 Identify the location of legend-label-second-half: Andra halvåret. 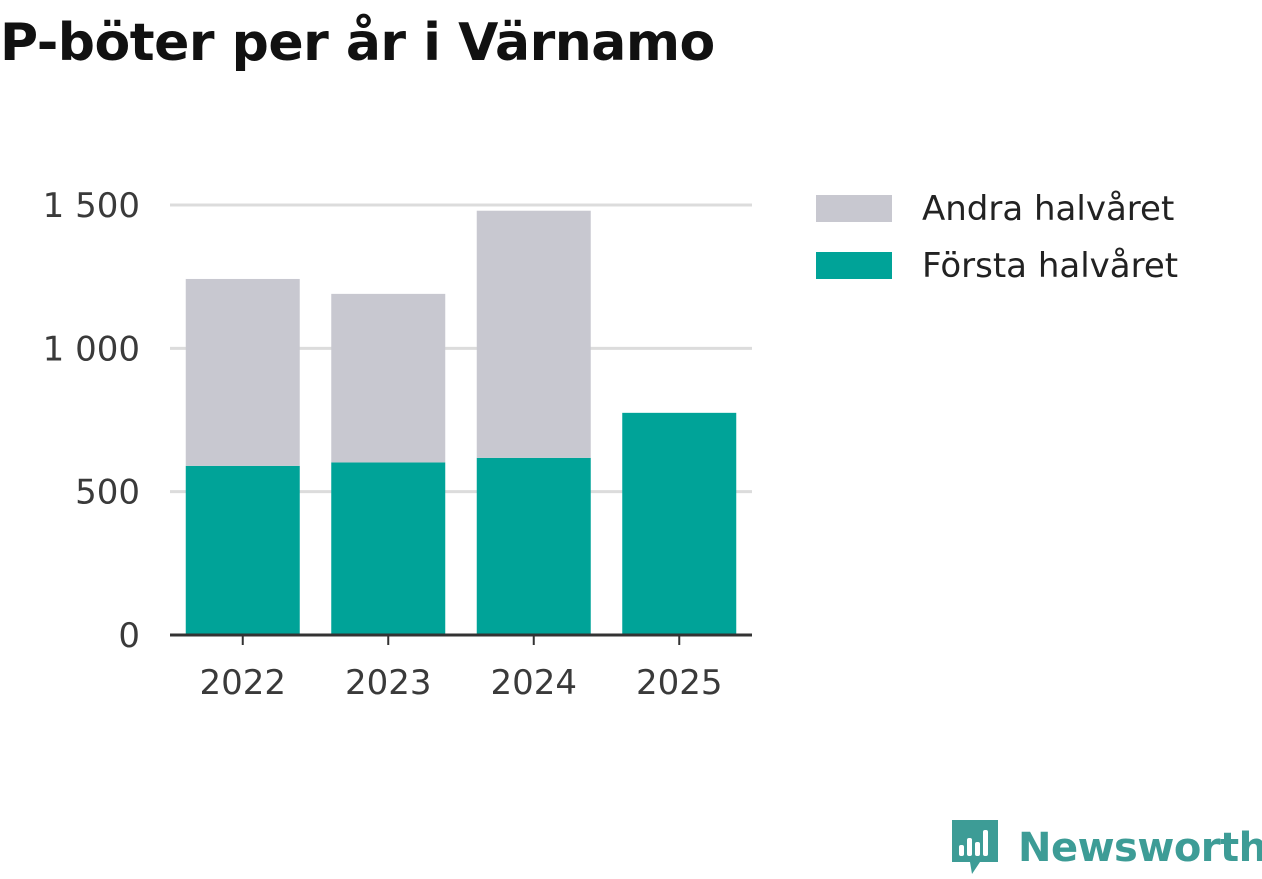
(1048, 208).